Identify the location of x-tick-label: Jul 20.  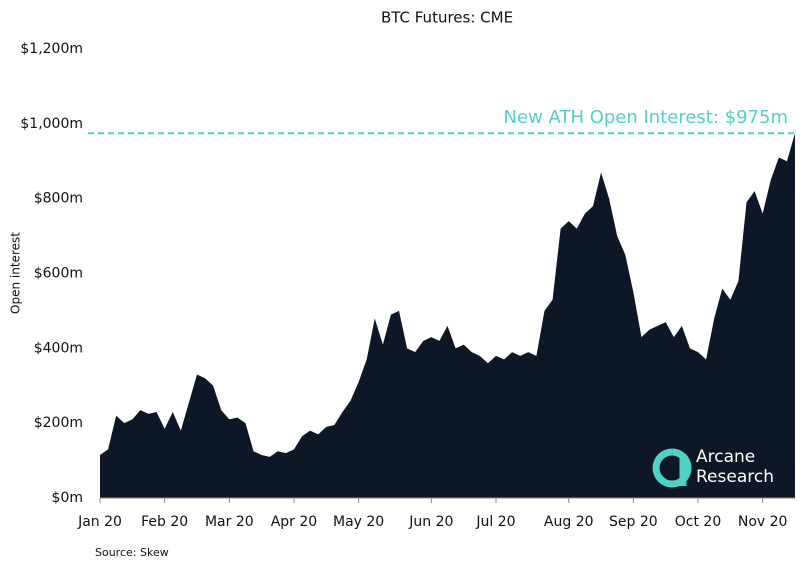
(495, 522).